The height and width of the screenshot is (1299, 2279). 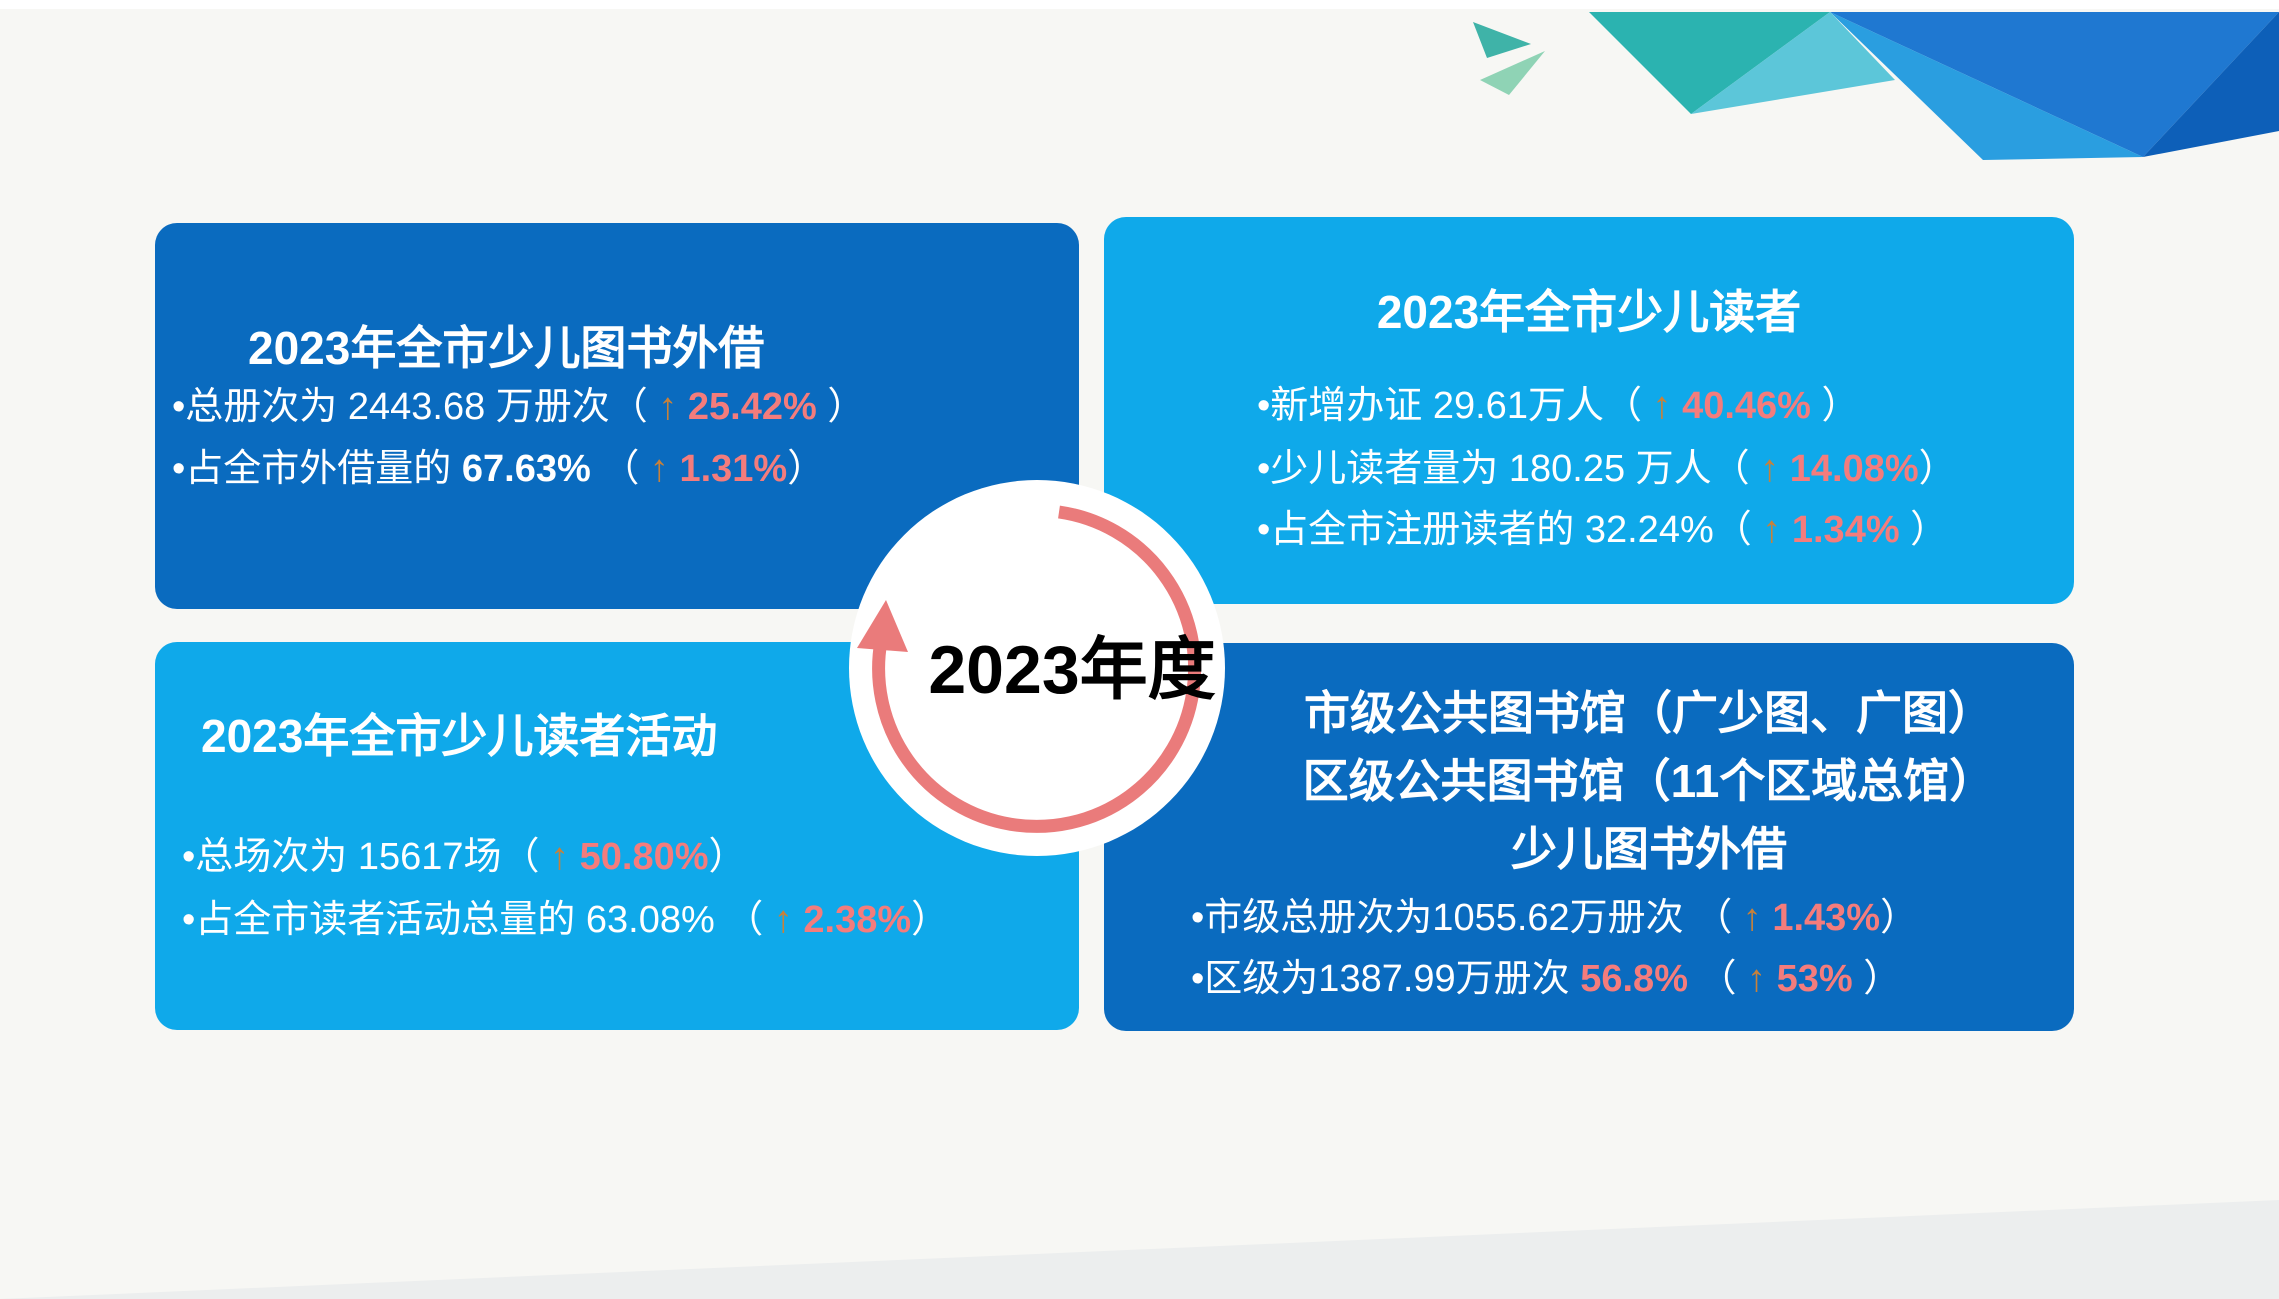 What do you see at coordinates (1840, 530) in the screenshot?
I see `text-segment: 1.34%` at bounding box center [1840, 530].